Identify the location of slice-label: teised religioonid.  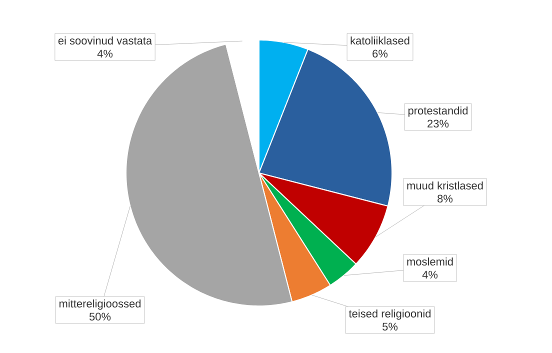
(389, 314).